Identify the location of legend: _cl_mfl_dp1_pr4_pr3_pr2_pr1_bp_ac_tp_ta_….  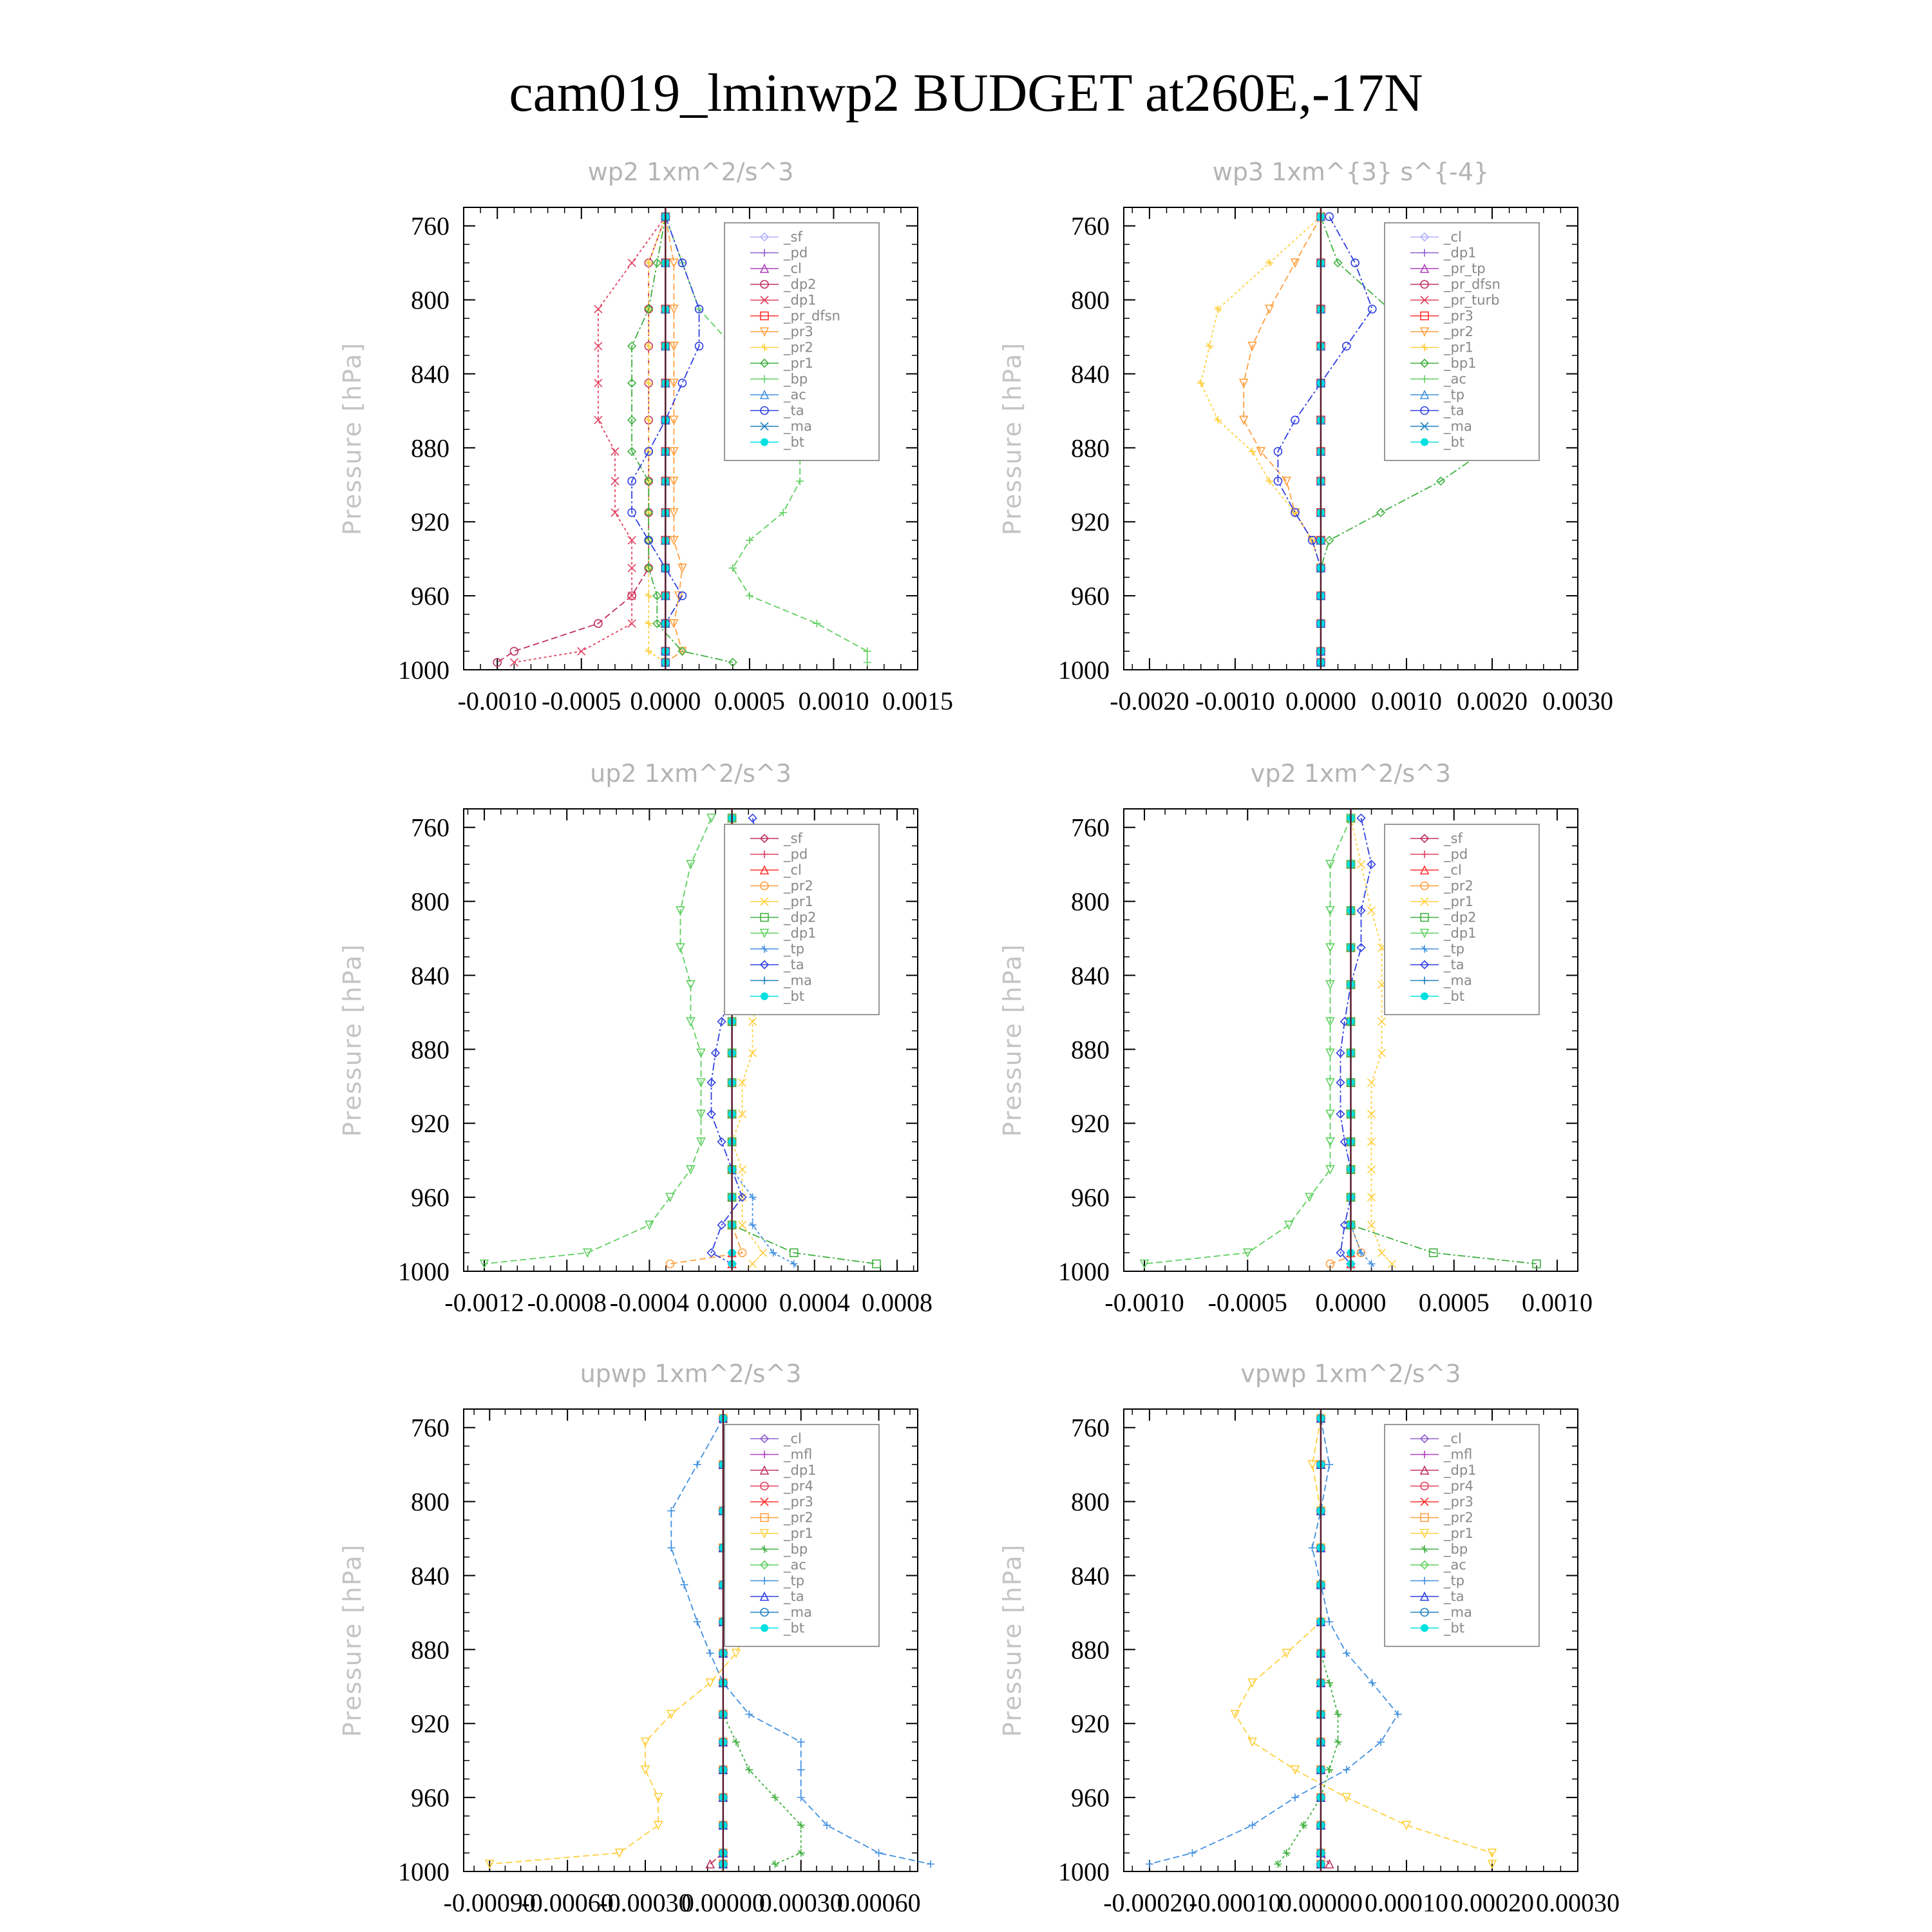
(1462, 1535).